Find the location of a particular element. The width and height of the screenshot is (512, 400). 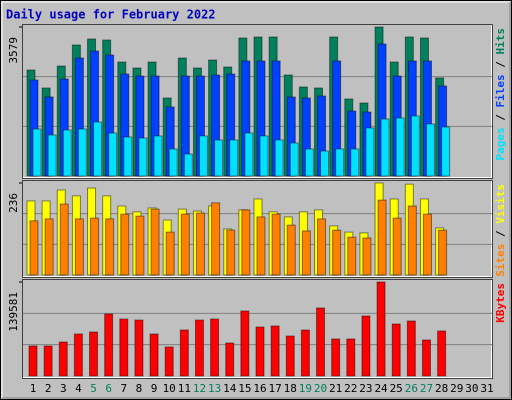

y-tick-label: 139581 is located at coordinates (13, 312).